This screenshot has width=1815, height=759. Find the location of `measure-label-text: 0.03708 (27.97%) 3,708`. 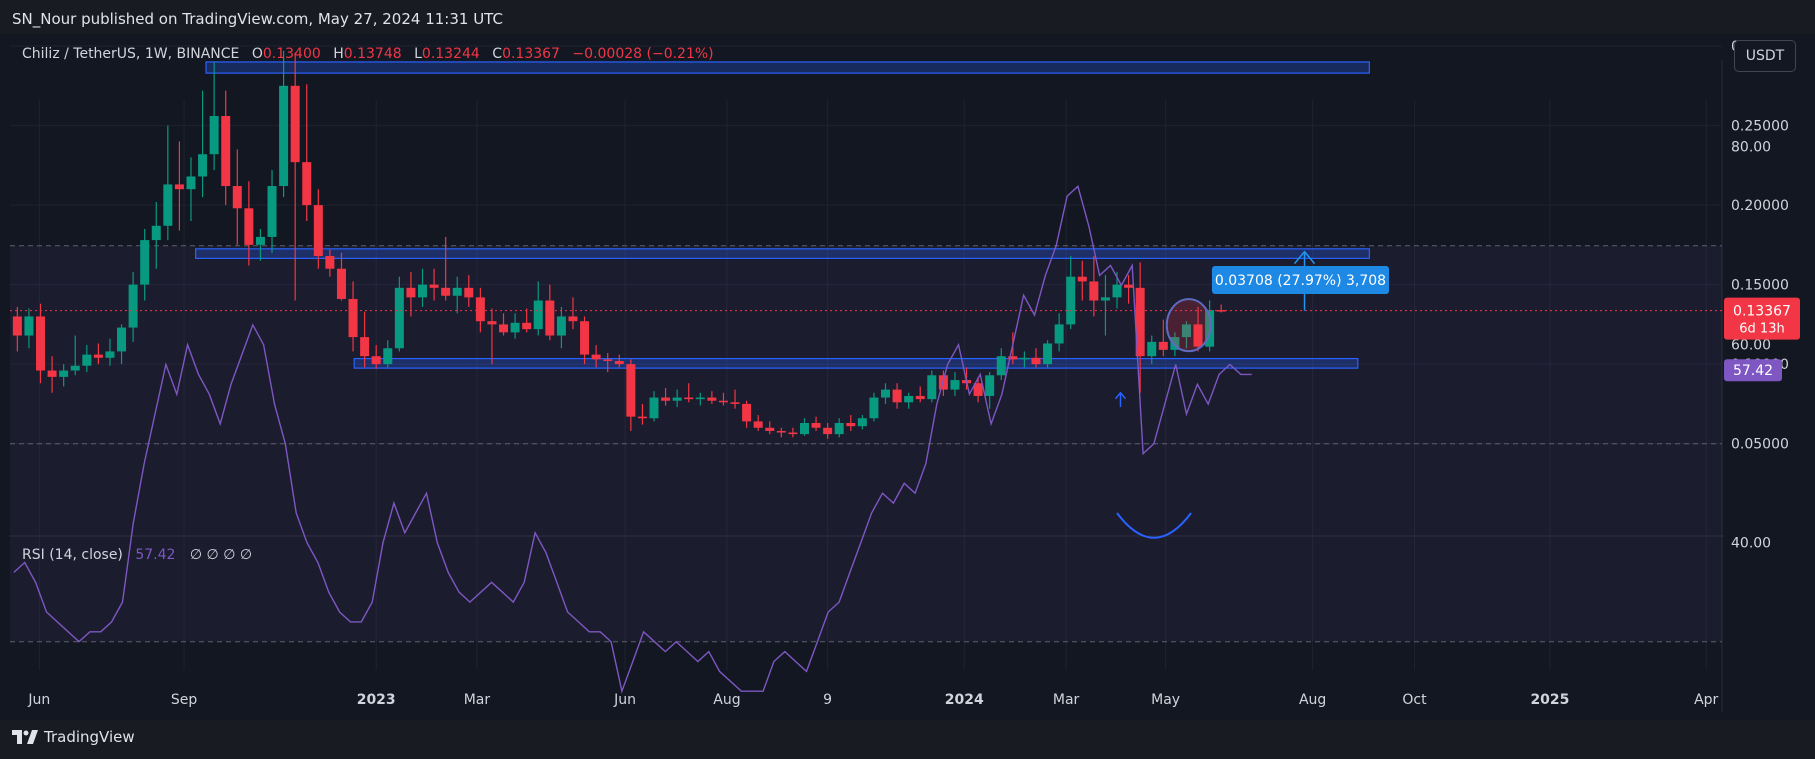

measure-label-text: 0.03708 (27.97%) 3,708 is located at coordinates (1300, 281).